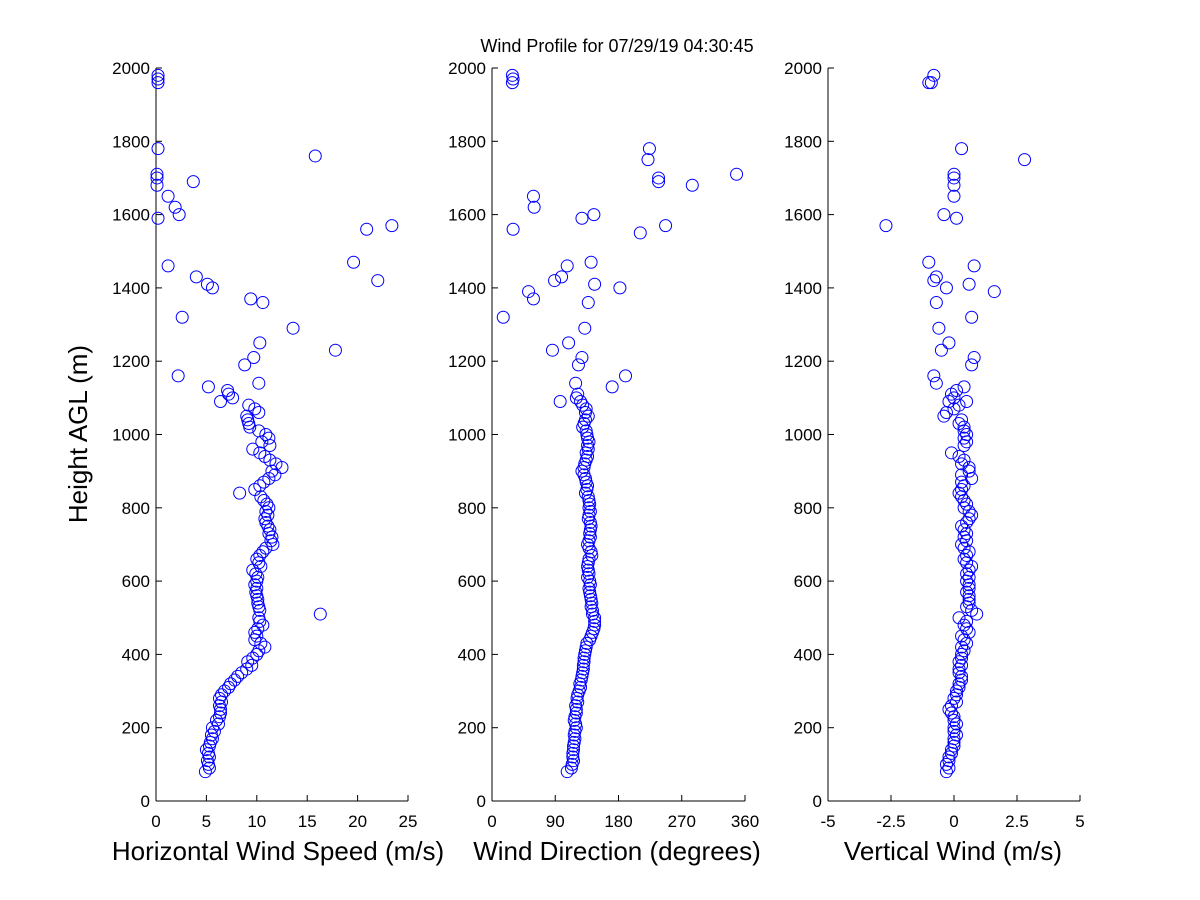 The width and height of the screenshot is (1200, 900). I want to click on speed-x-axis-label: Horizontal Wind Speed (m/s), so click(278, 851).